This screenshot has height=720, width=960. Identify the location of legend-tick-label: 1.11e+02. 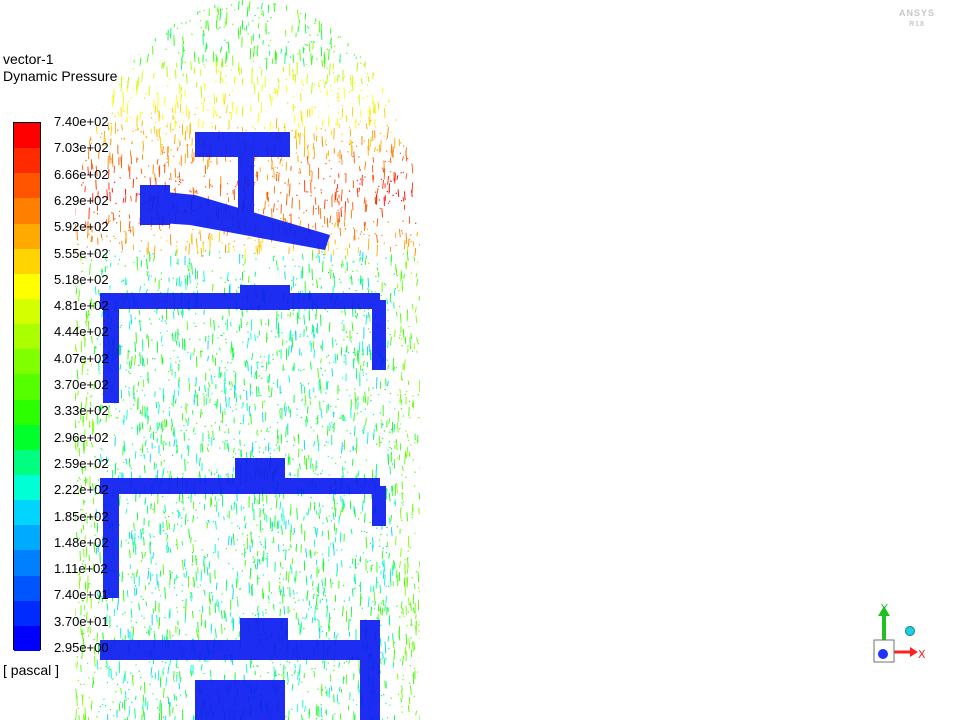
(81, 569).